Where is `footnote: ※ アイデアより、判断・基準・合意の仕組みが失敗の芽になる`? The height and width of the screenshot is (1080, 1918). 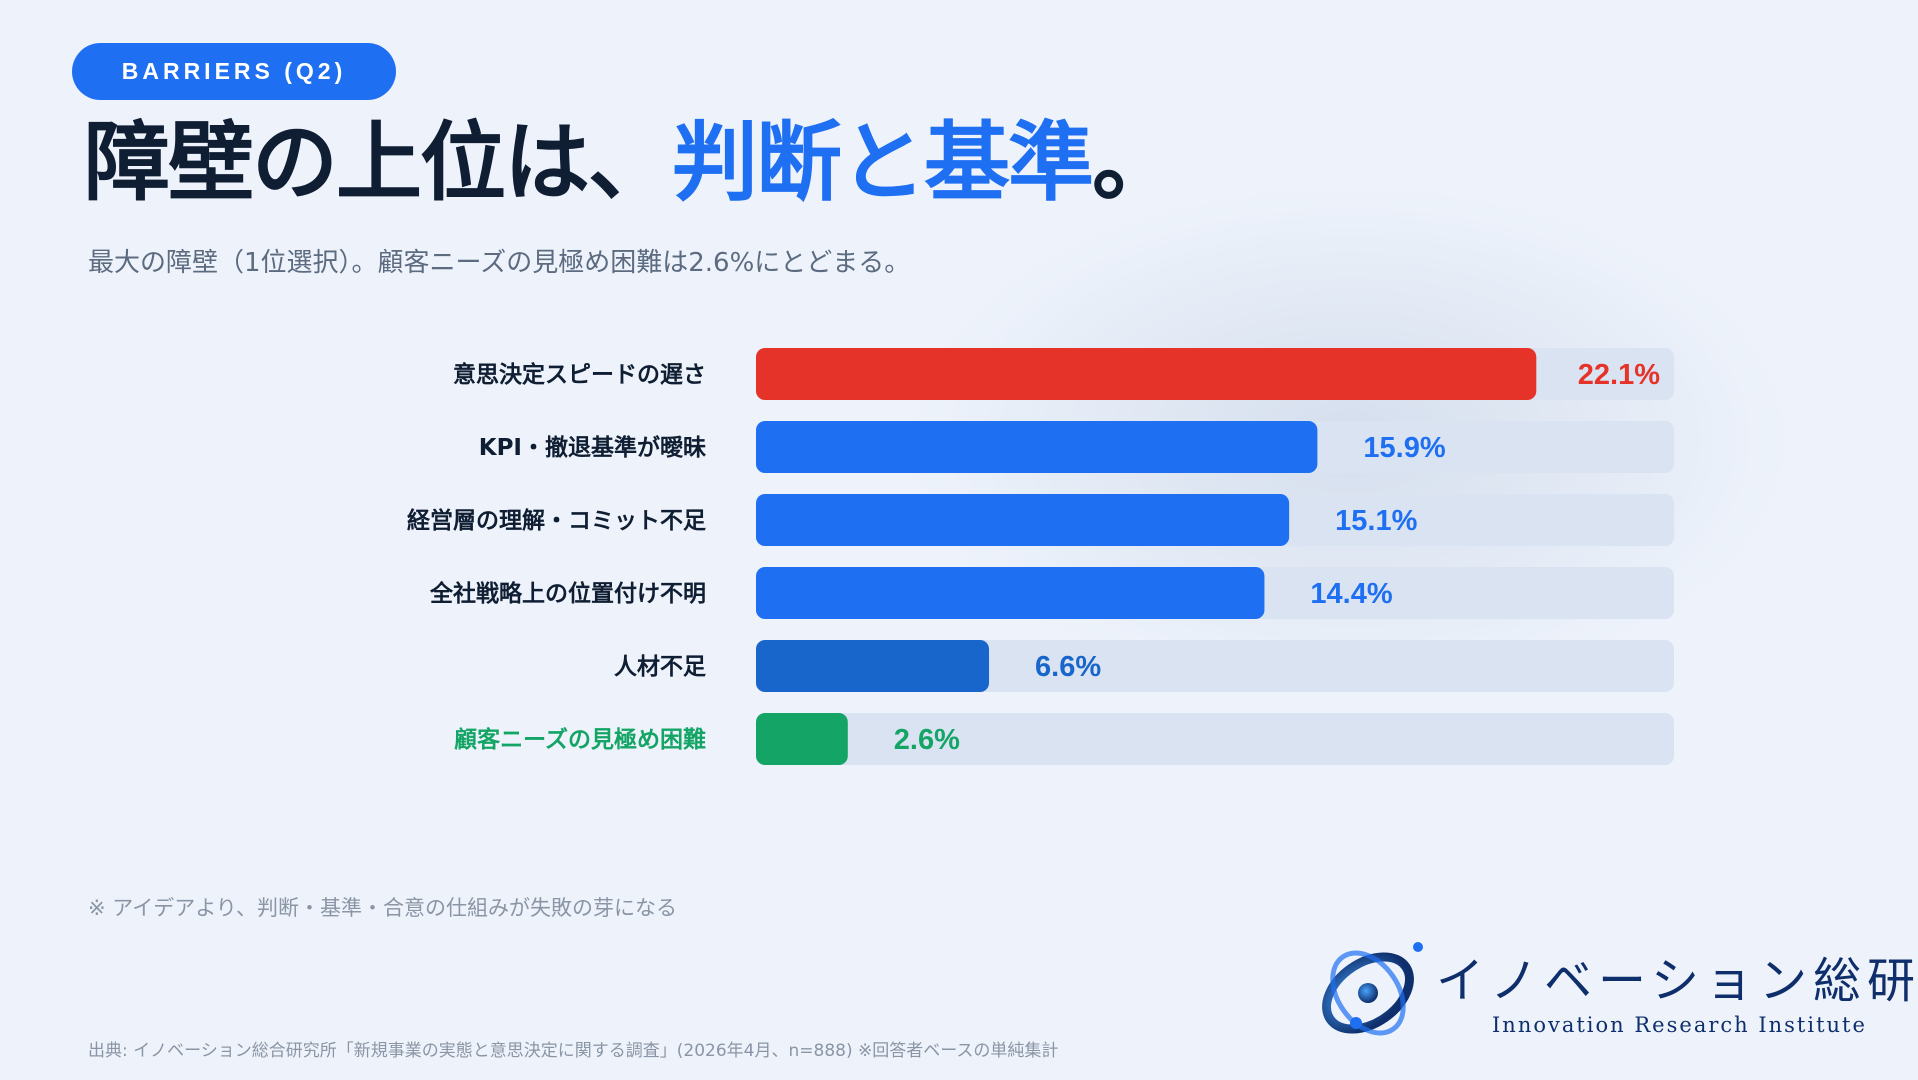 footnote: ※ アイデアより、判断・基準・合意の仕組みが失敗の芽になる is located at coordinates (382, 908).